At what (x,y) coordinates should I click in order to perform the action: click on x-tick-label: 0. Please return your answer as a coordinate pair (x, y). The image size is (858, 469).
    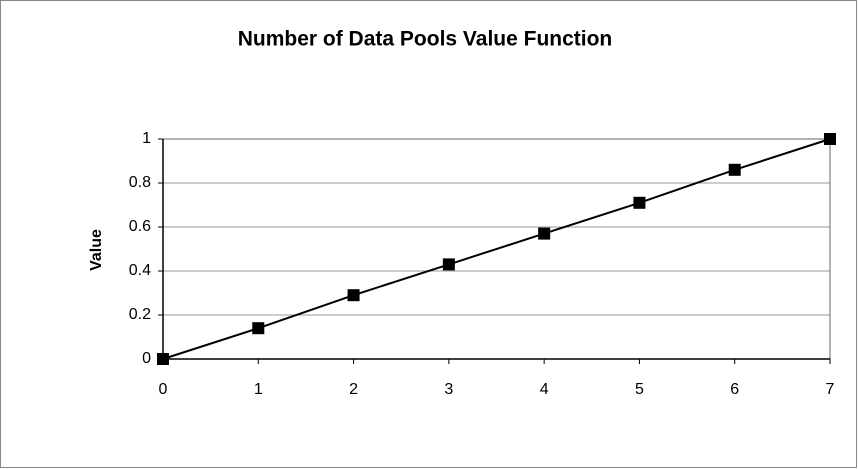
    Looking at the image, I should click on (163, 389).